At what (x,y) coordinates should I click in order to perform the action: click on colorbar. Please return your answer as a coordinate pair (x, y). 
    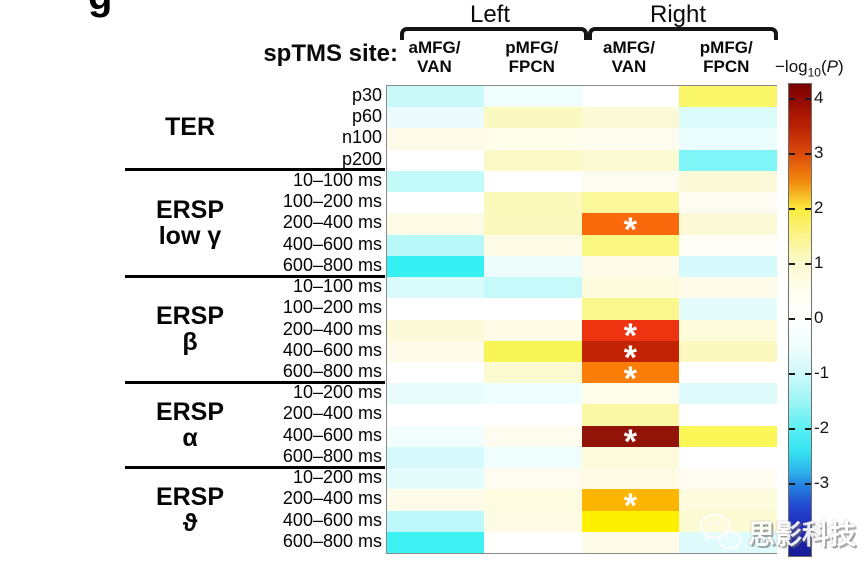
    Looking at the image, I should click on (800, 320).